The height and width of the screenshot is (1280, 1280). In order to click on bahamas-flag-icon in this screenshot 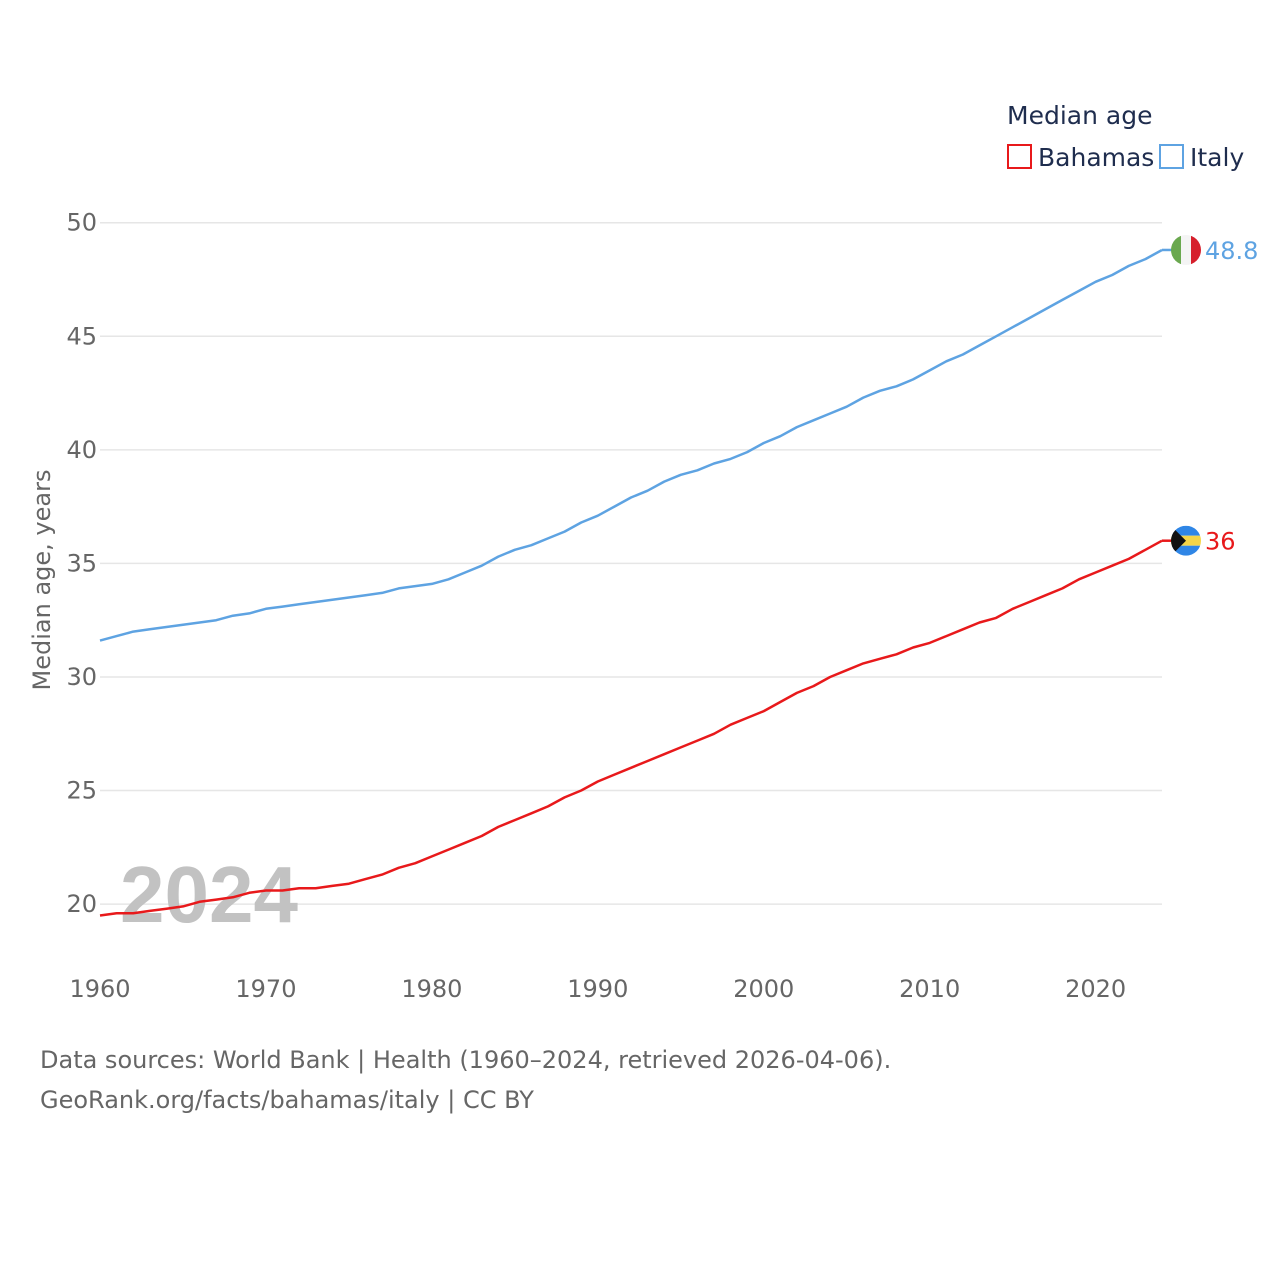, I will do `click(1186, 540)`.